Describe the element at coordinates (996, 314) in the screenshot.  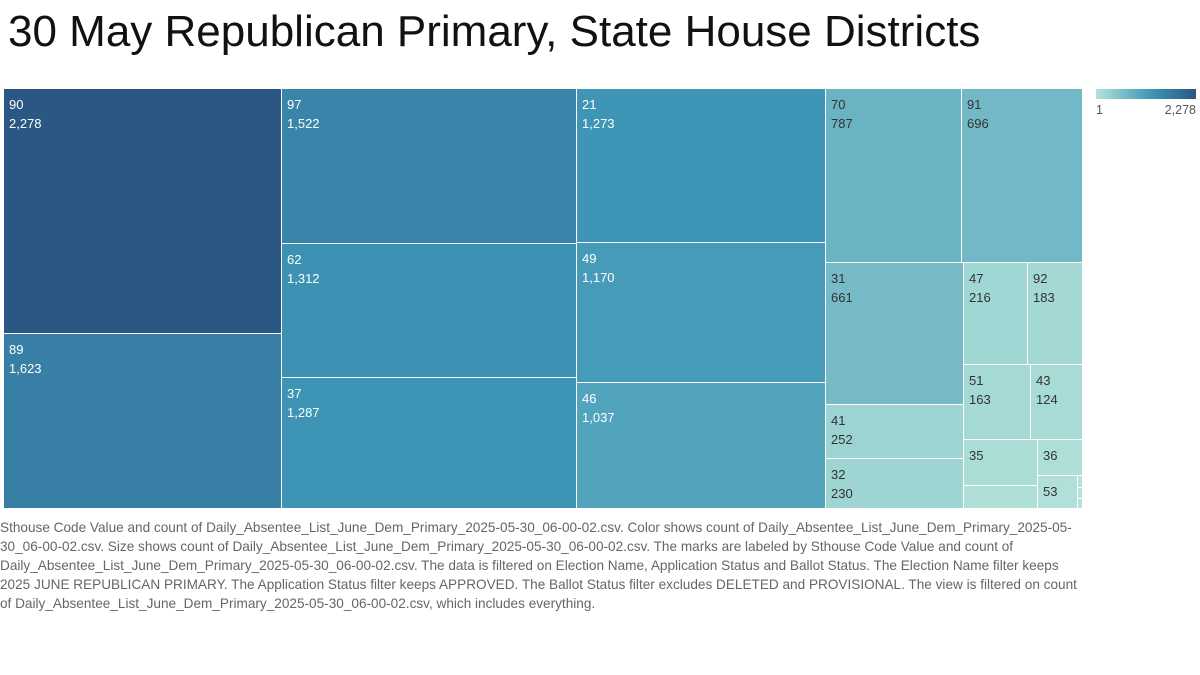
I see `treemap-tile-47: 47 216` at that location.